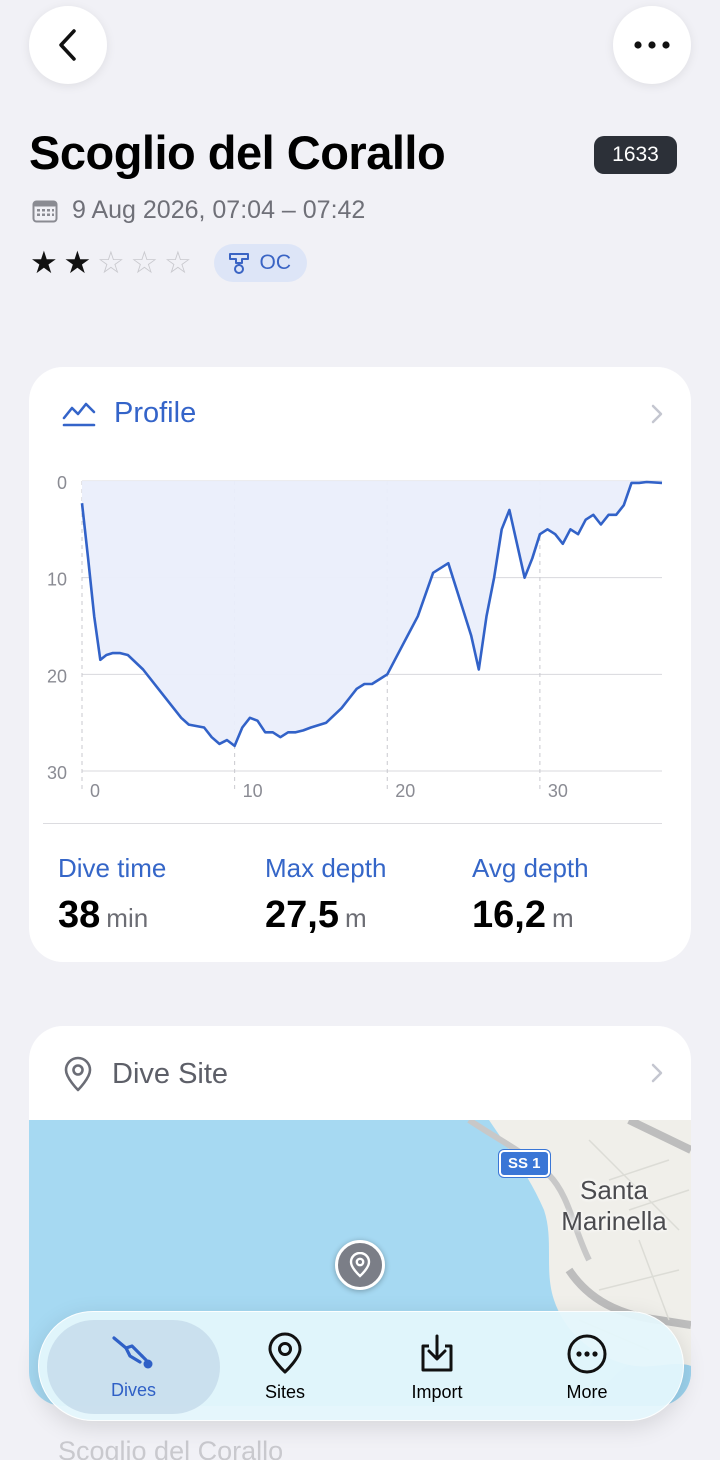 This screenshot has height=1460, width=720. What do you see at coordinates (558, 791) in the screenshot?
I see `x-tick-label: 30` at bounding box center [558, 791].